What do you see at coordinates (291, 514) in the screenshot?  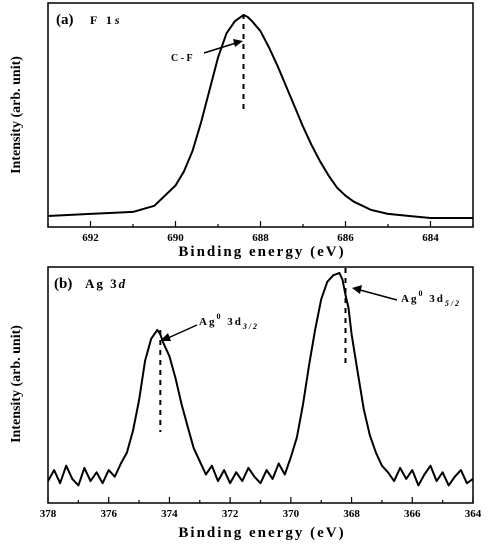 I see `panel-b-x-tick-label: 370` at bounding box center [291, 514].